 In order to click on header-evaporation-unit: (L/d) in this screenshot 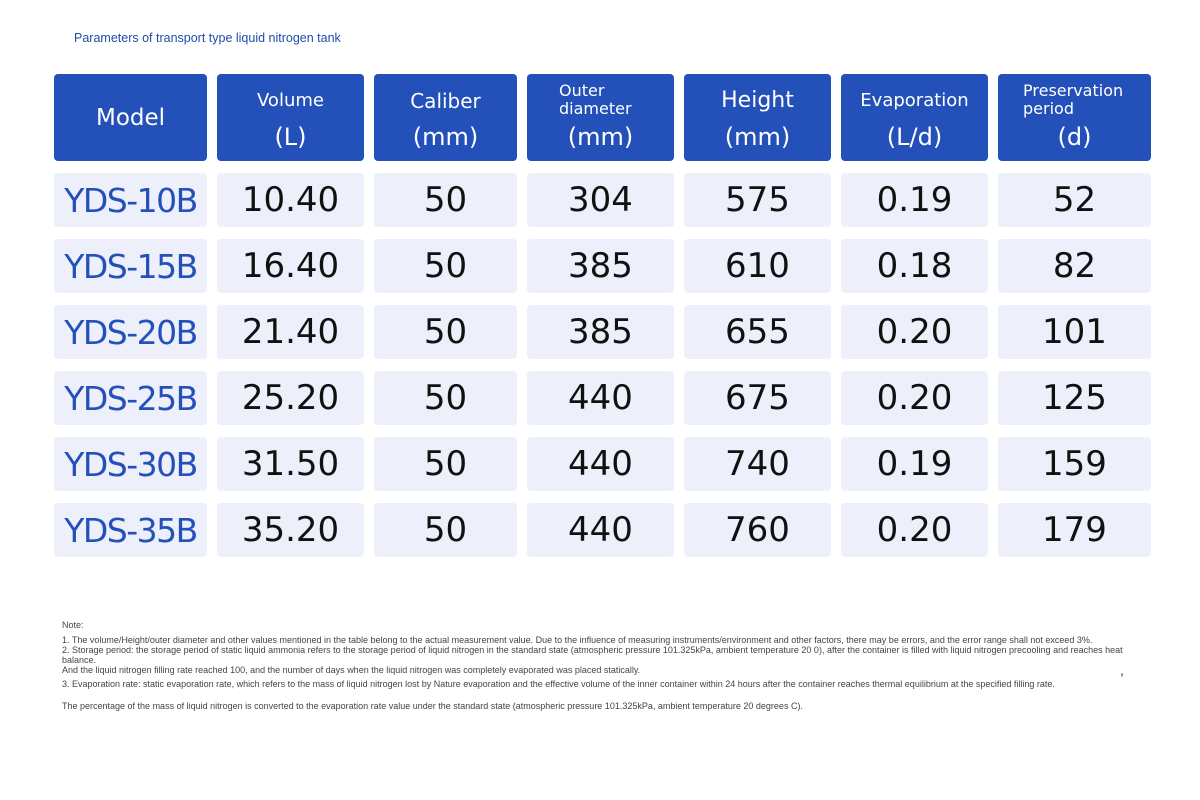, I will do `click(914, 137)`.